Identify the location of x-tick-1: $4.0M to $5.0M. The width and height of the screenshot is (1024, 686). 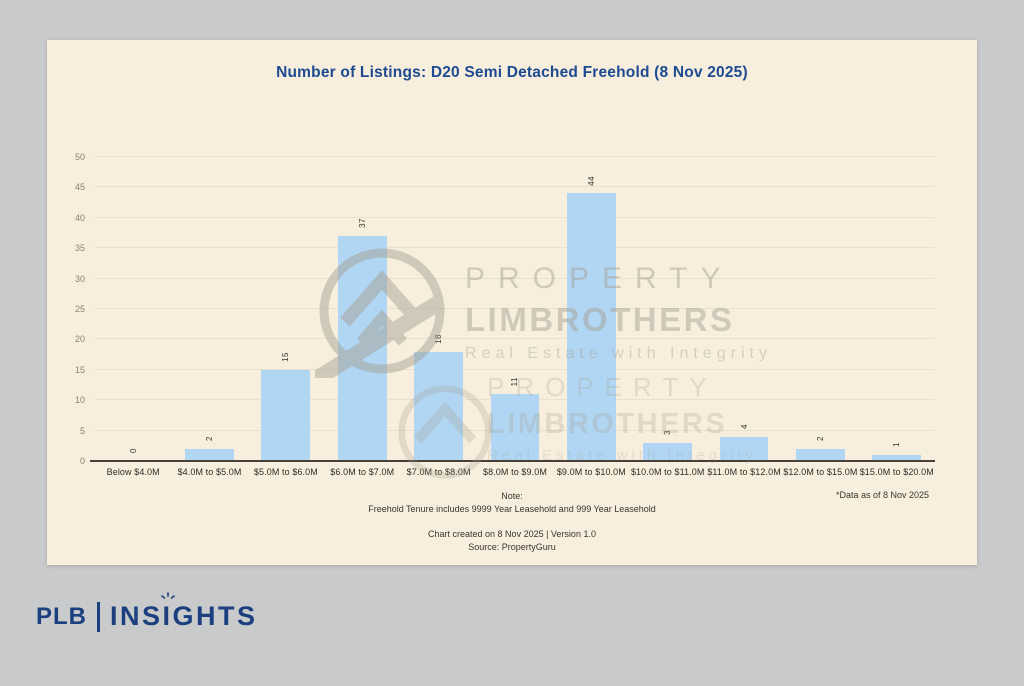
(209, 472).